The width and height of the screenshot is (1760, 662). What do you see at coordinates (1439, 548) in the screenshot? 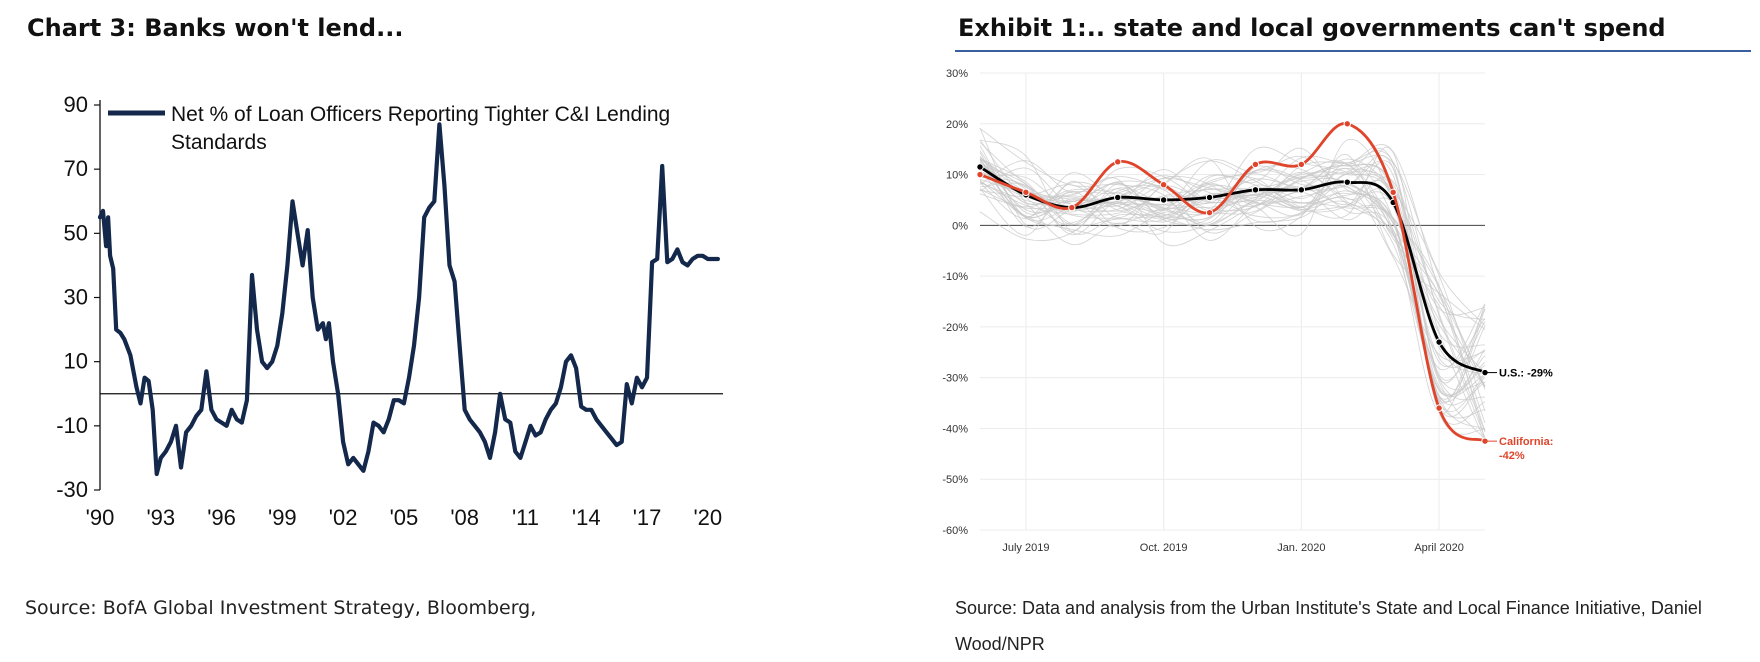
I see `x-tick-label: April 2020` at bounding box center [1439, 548].